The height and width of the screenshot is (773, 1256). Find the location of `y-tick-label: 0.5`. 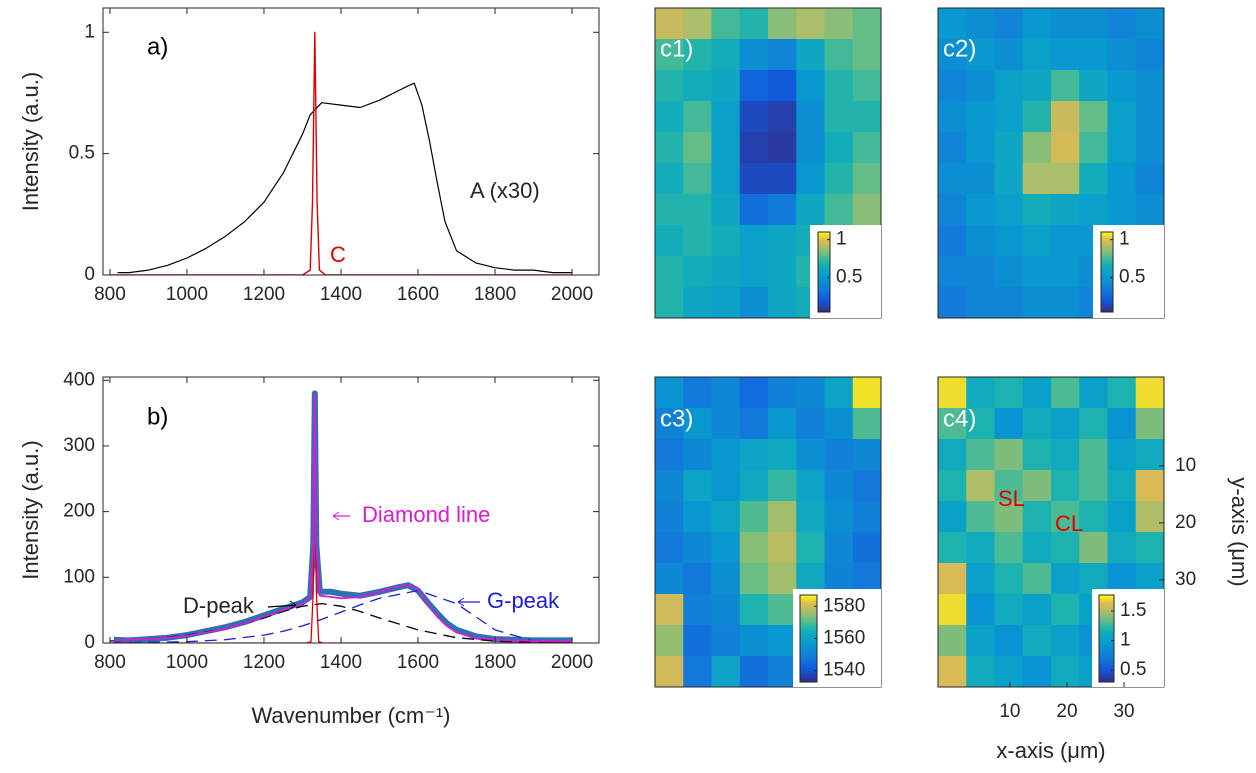

y-tick-label: 0.5 is located at coordinates (82, 153).